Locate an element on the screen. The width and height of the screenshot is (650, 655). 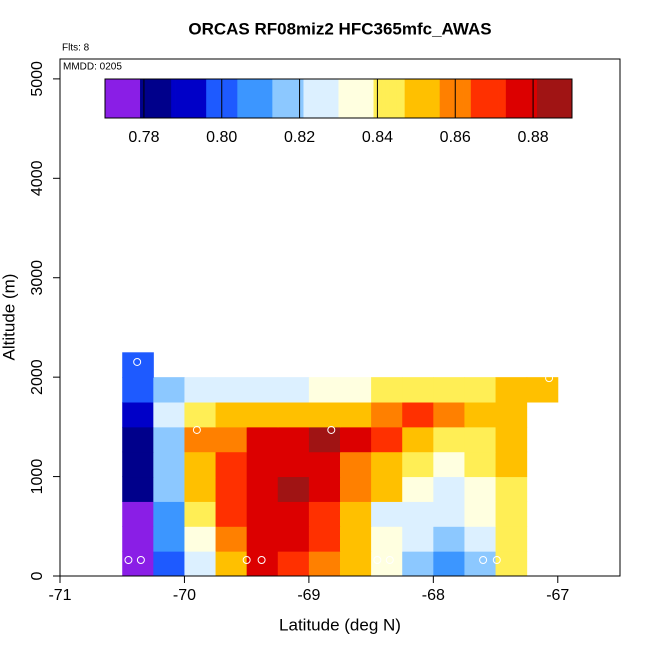
x-tick-label: -69 is located at coordinates (308, 595).